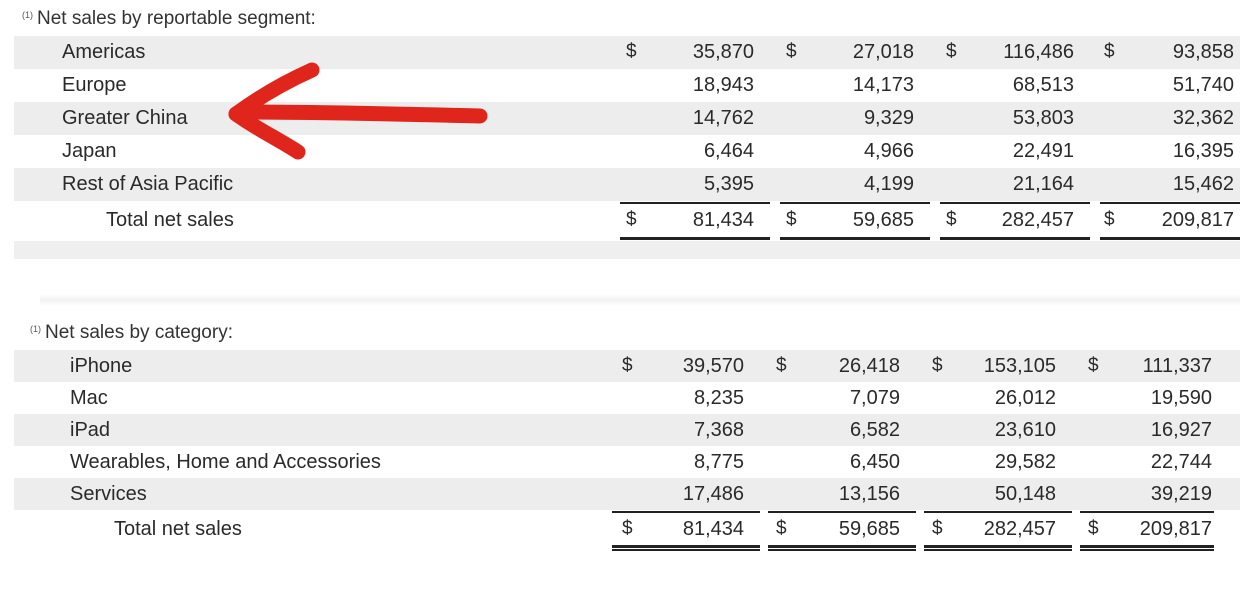  Describe the element at coordinates (139, 332) in the screenshot. I see `category-heading-text: Net sales by category:` at that location.